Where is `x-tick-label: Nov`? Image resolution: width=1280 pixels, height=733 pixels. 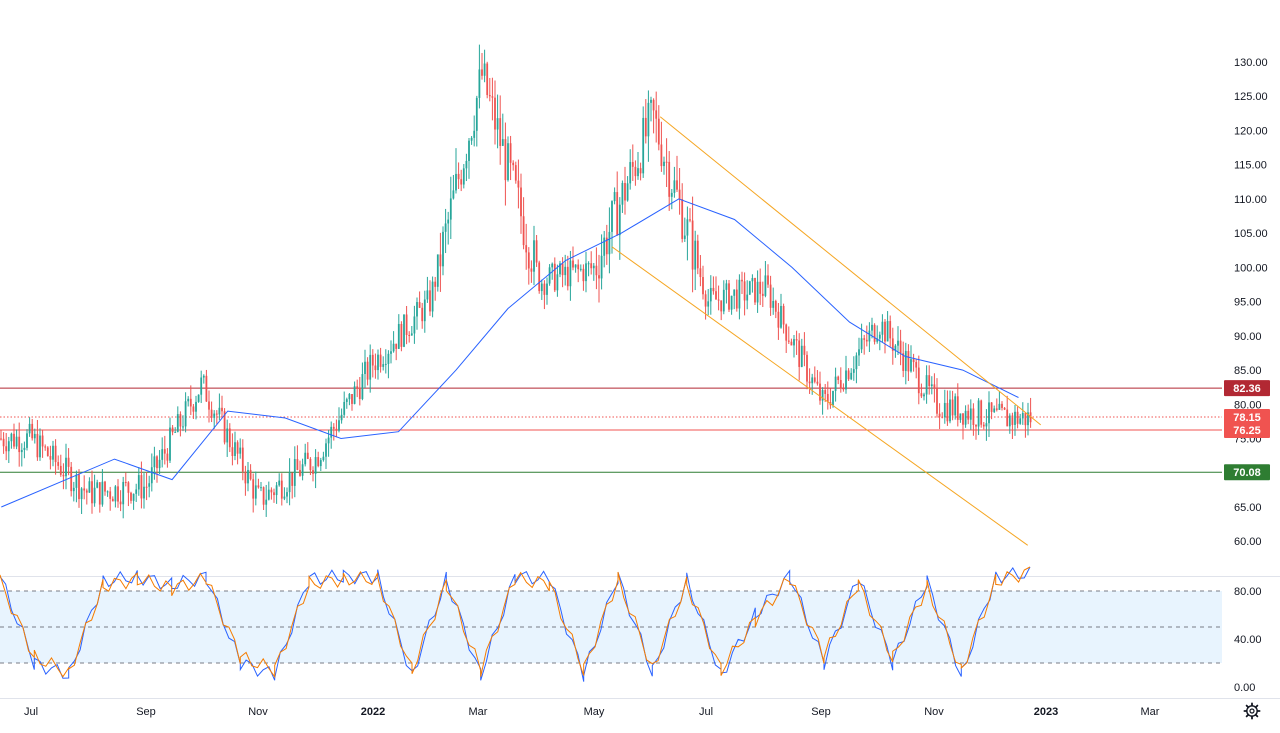
x-tick-label: Nov is located at coordinates (934, 712).